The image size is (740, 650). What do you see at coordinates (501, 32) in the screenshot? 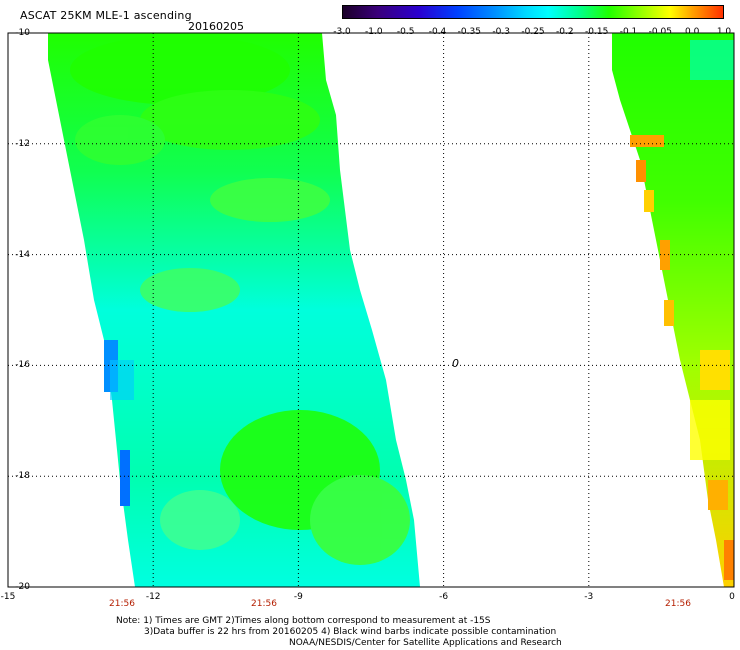
I see `colorbar-tick-label: -0.3` at bounding box center [501, 32].